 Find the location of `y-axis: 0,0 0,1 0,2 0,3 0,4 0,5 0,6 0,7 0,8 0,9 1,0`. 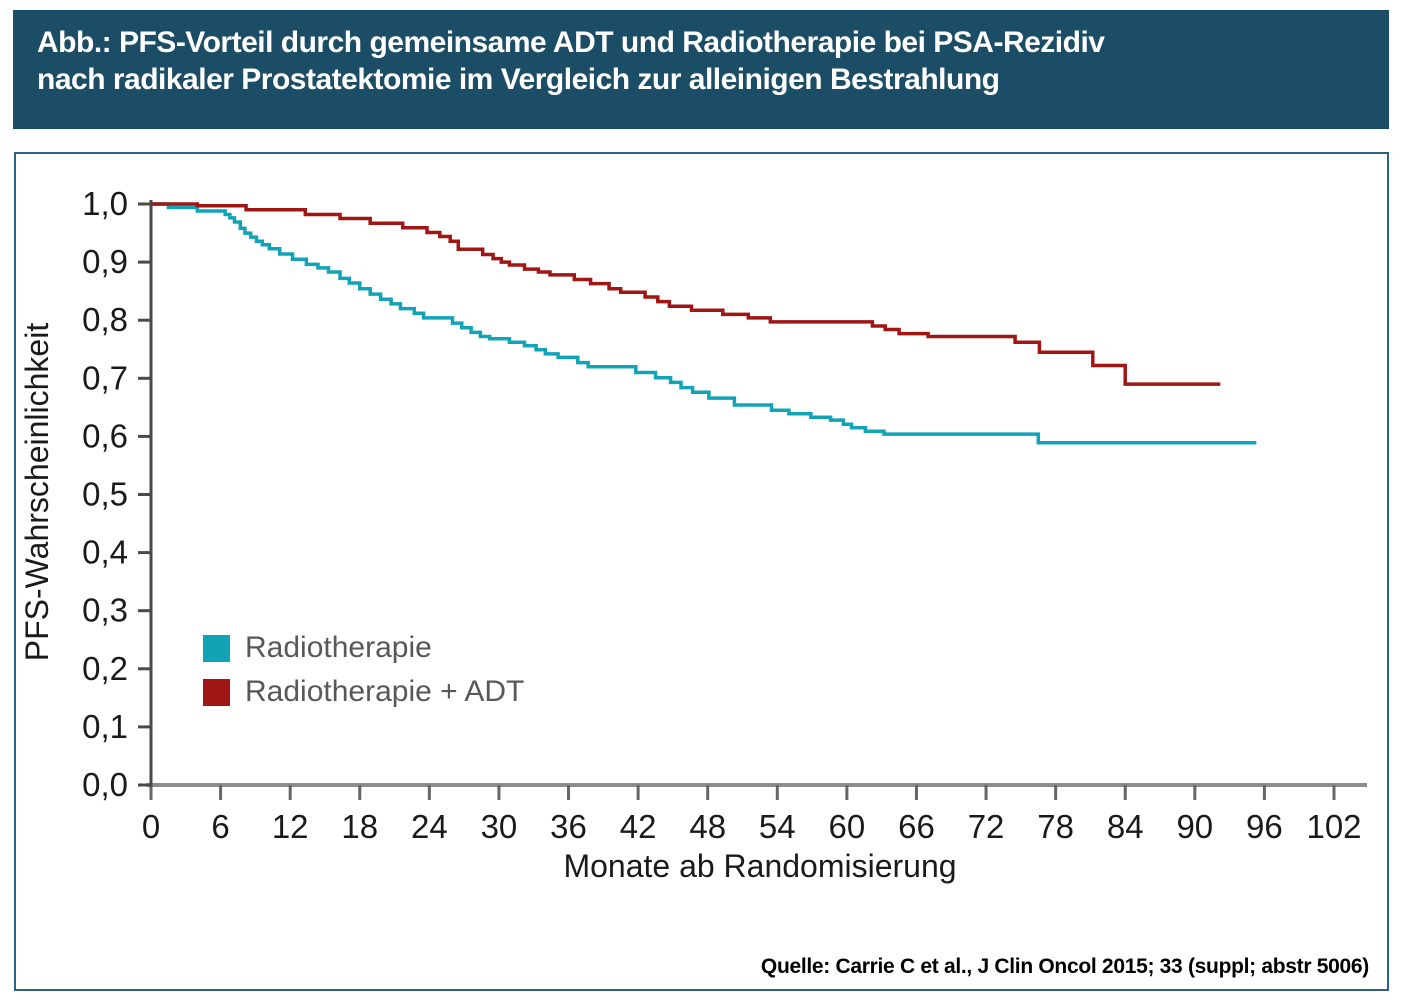

y-axis: 0,0 0,1 0,2 0,3 0,4 0,5 0,6 0,7 0,8 0,9 1,0 is located at coordinates (117, 494).